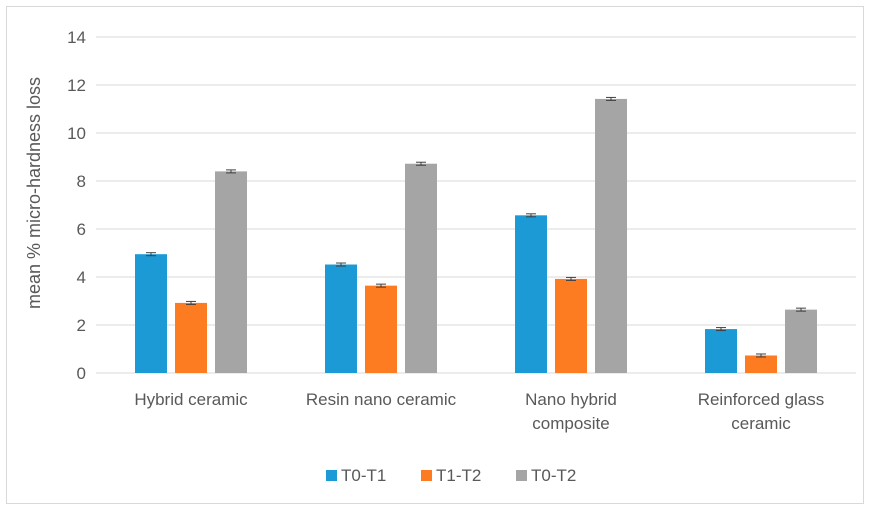 This screenshot has height=511, width=871. Describe the element at coordinates (76, 205) in the screenshot. I see `y-axis-tick-labels: 0 2 4 6 8 10 12 14` at that location.